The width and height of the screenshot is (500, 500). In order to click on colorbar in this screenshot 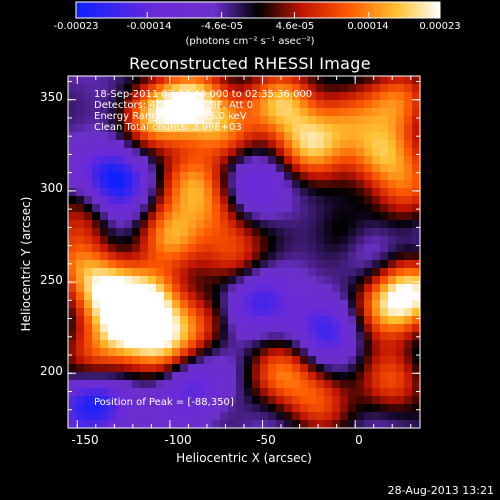, I will do `click(258, 10)`.